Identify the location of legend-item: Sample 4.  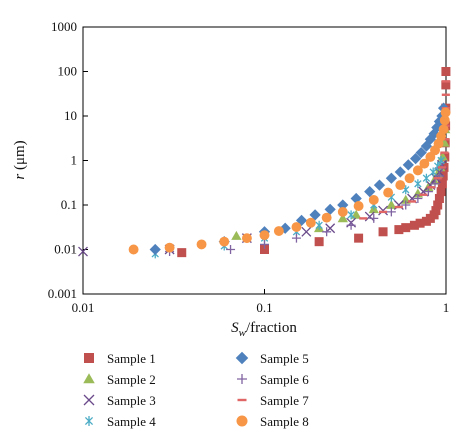
(120, 421).